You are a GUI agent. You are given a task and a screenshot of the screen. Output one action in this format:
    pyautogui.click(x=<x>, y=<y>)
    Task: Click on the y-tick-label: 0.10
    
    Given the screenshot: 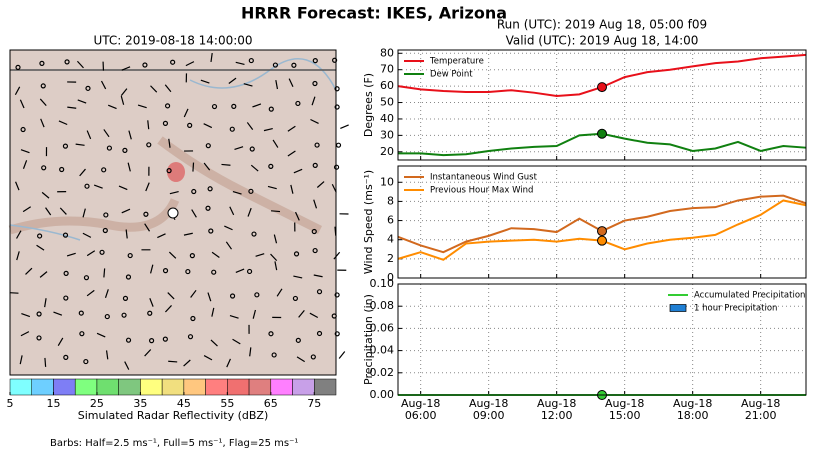 What is the action you would take?
    pyautogui.click(x=382, y=283)
    